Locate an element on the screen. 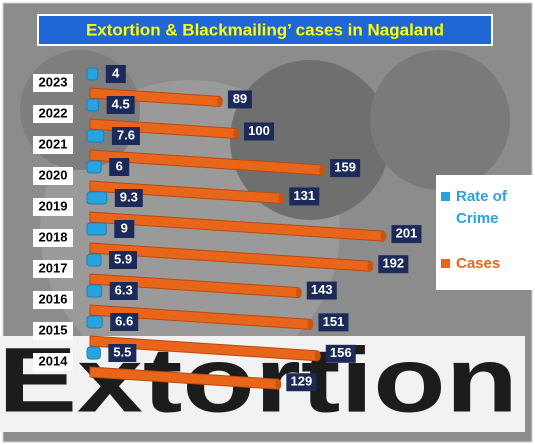 Image resolution: width=535 pixels, height=445 pixels. value-label: 7.6 is located at coordinates (126, 134).